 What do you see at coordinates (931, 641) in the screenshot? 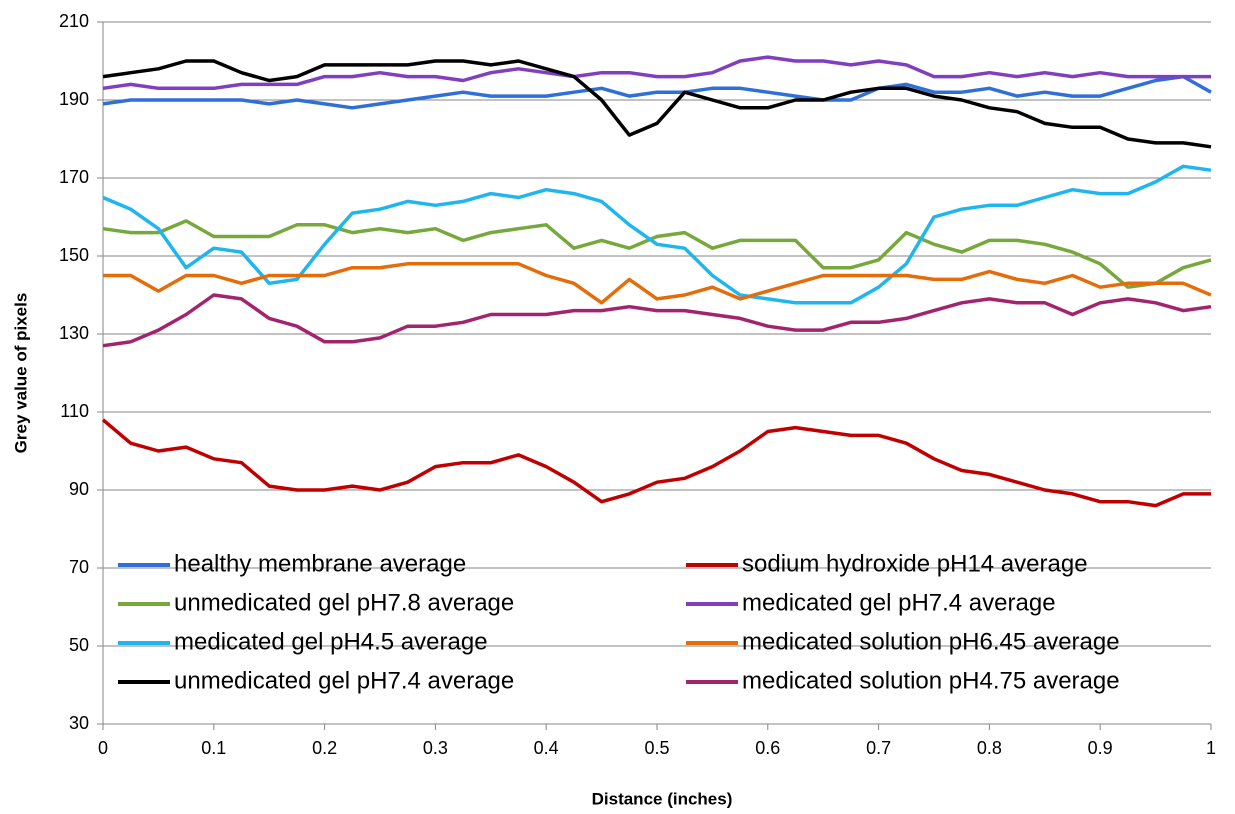
I see `legend-text: medicated solution pH6.45 average` at bounding box center [931, 641].